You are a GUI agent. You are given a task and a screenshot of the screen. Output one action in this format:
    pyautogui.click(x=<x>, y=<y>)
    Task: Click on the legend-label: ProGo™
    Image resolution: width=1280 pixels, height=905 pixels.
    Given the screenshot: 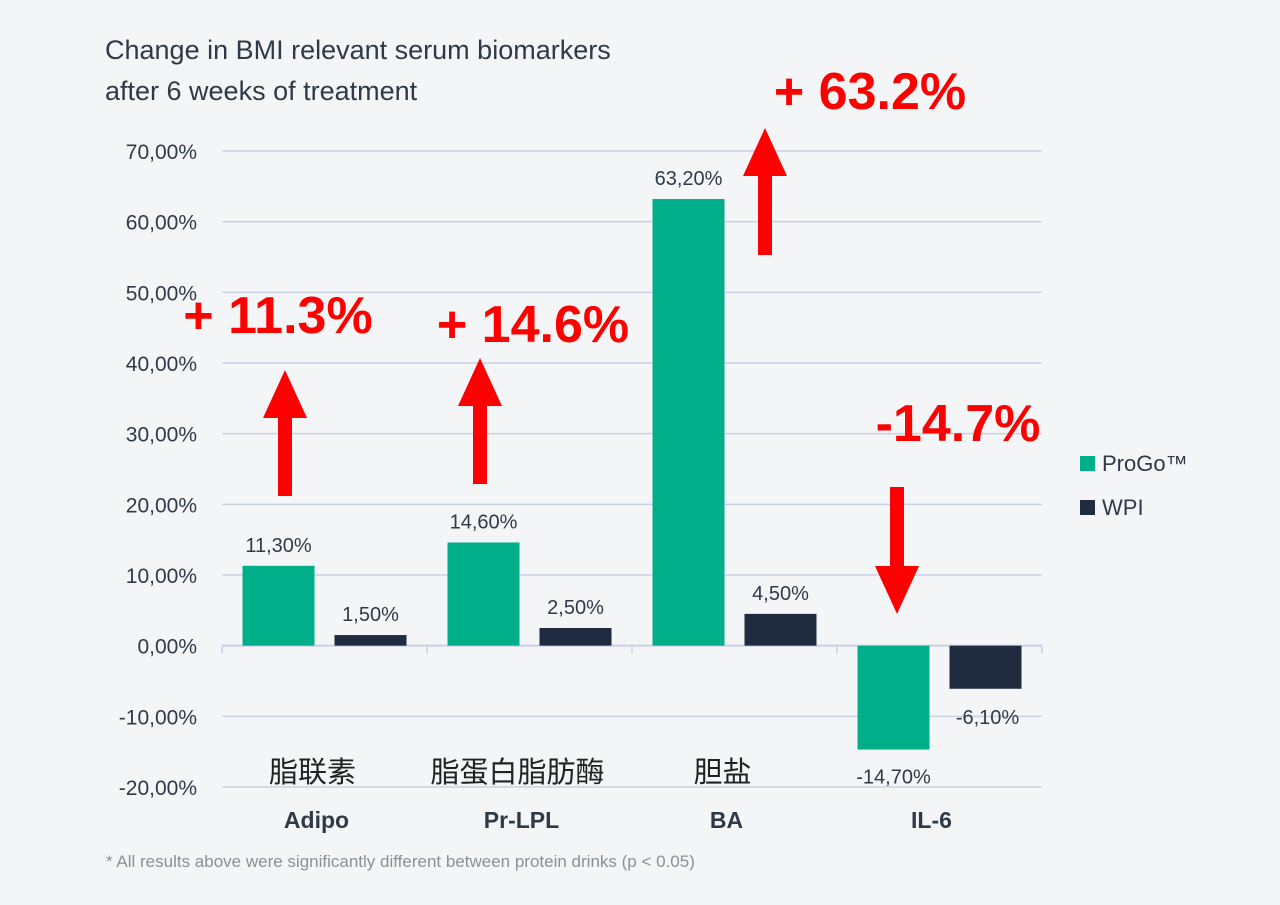 What is the action you would take?
    pyautogui.click(x=1145, y=463)
    